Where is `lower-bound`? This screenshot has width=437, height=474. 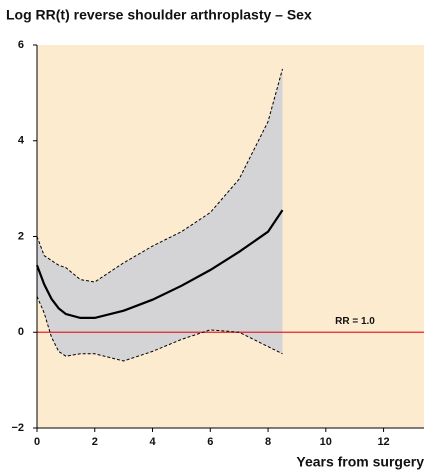 lower-bound is located at coordinates (159, 329).